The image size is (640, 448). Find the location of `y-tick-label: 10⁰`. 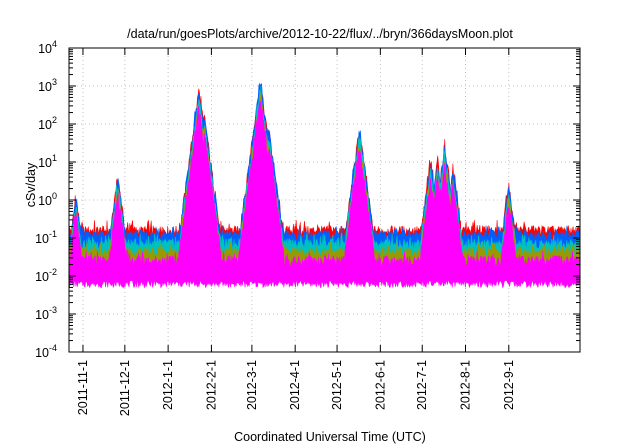

y-tick-label: 10⁰ is located at coordinates (47, 199).